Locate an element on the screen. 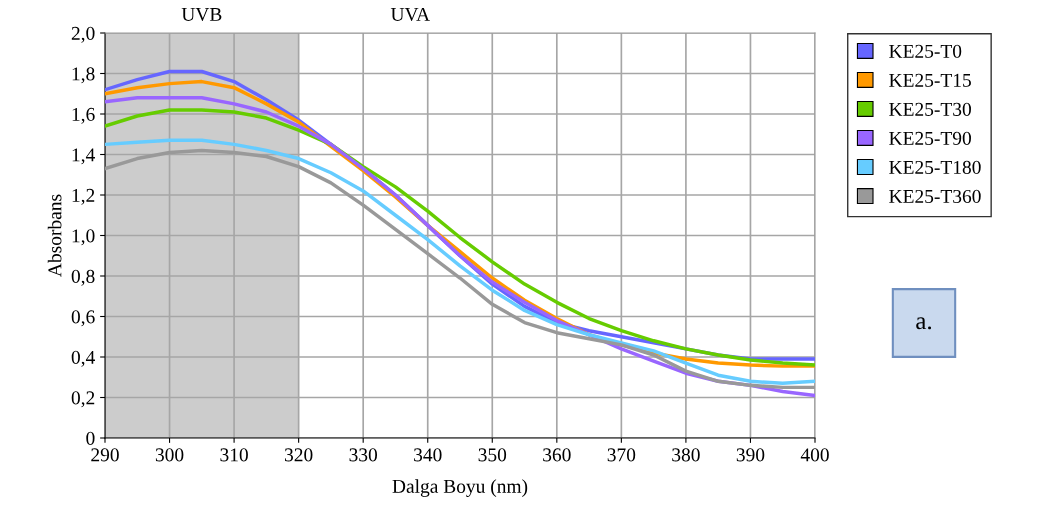 The image size is (1049, 522). text: a. is located at coordinates (924, 323).